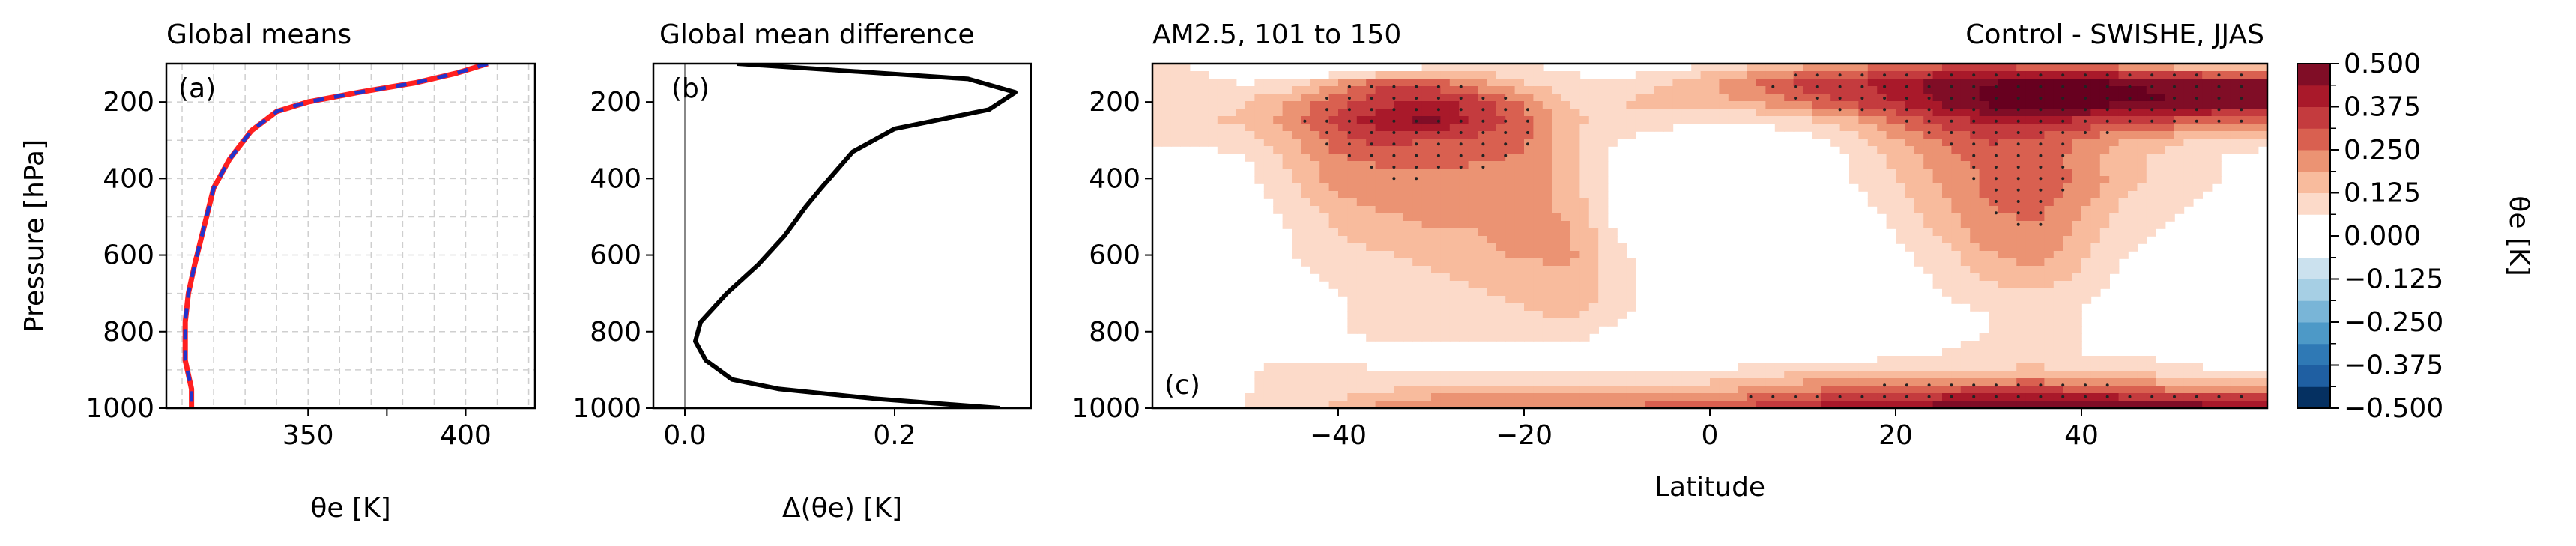 This screenshot has height=546, width=2576. I want to click on panel-c-xticks: −40 −20 0 20 40, so click(1704, 429).